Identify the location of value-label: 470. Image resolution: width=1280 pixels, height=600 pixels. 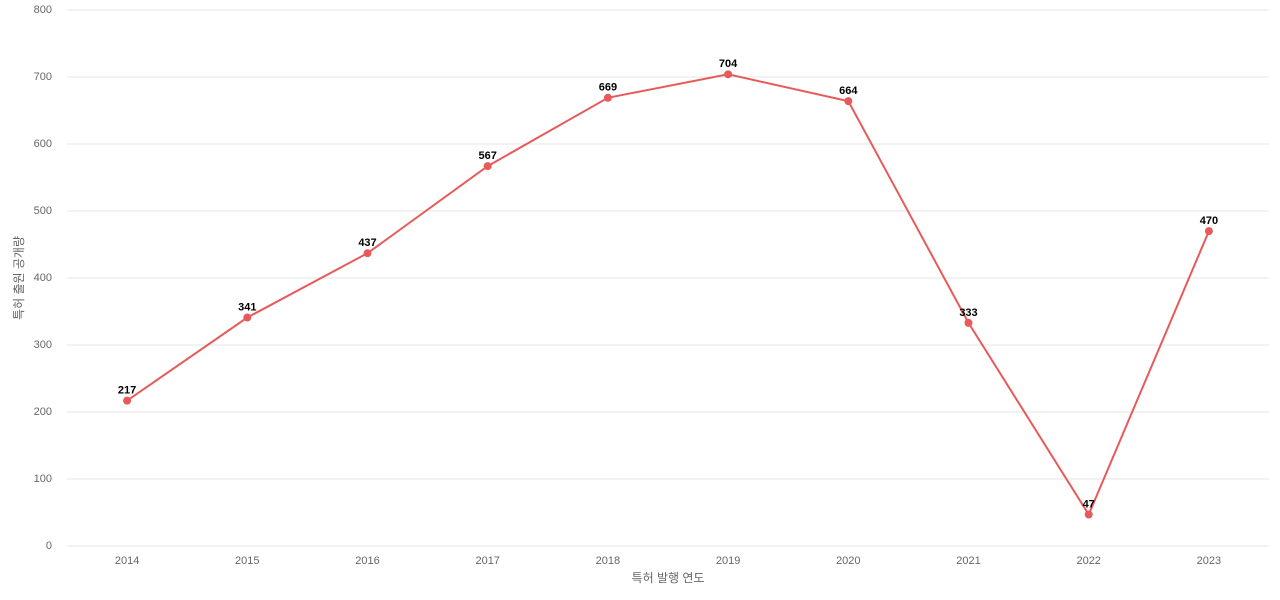
(1209, 221).